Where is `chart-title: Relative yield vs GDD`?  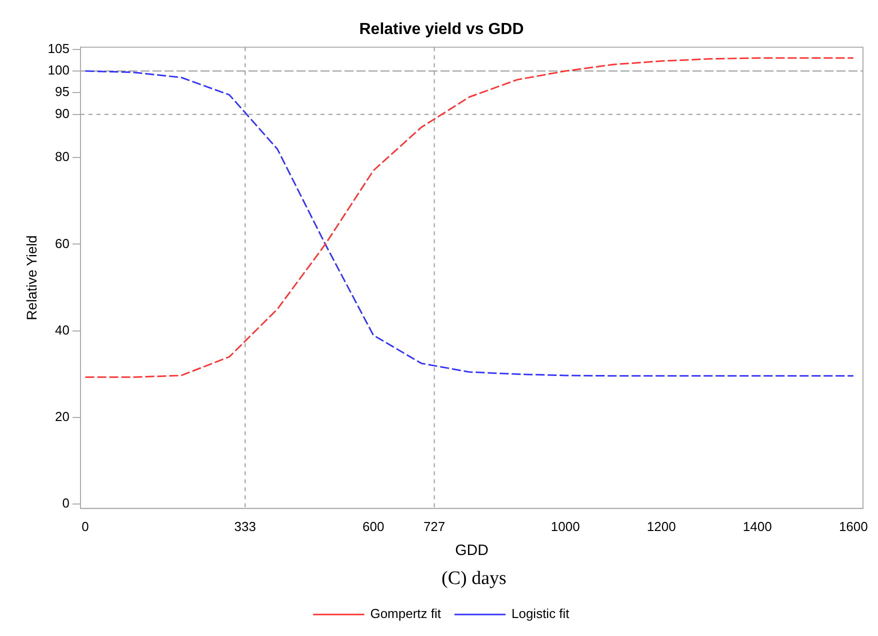 chart-title: Relative yield vs GDD is located at coordinates (441, 29).